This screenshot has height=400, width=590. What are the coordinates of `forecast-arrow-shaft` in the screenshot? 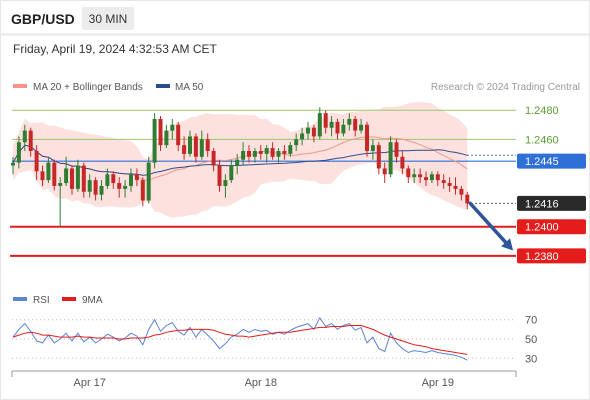 It's located at (489, 224).